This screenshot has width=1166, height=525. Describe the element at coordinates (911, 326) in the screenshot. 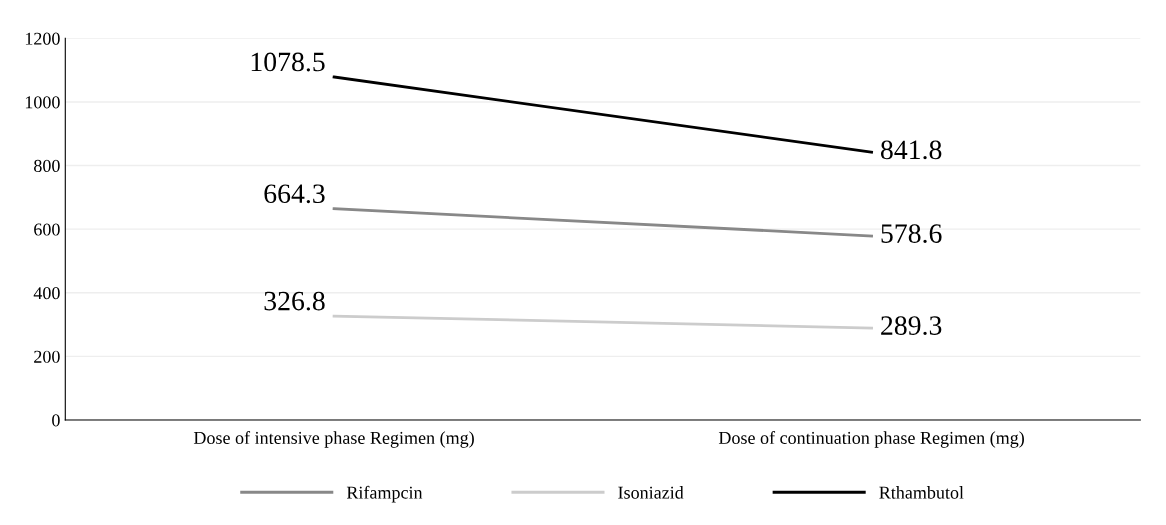

I see `data-label: 289.3` at that location.